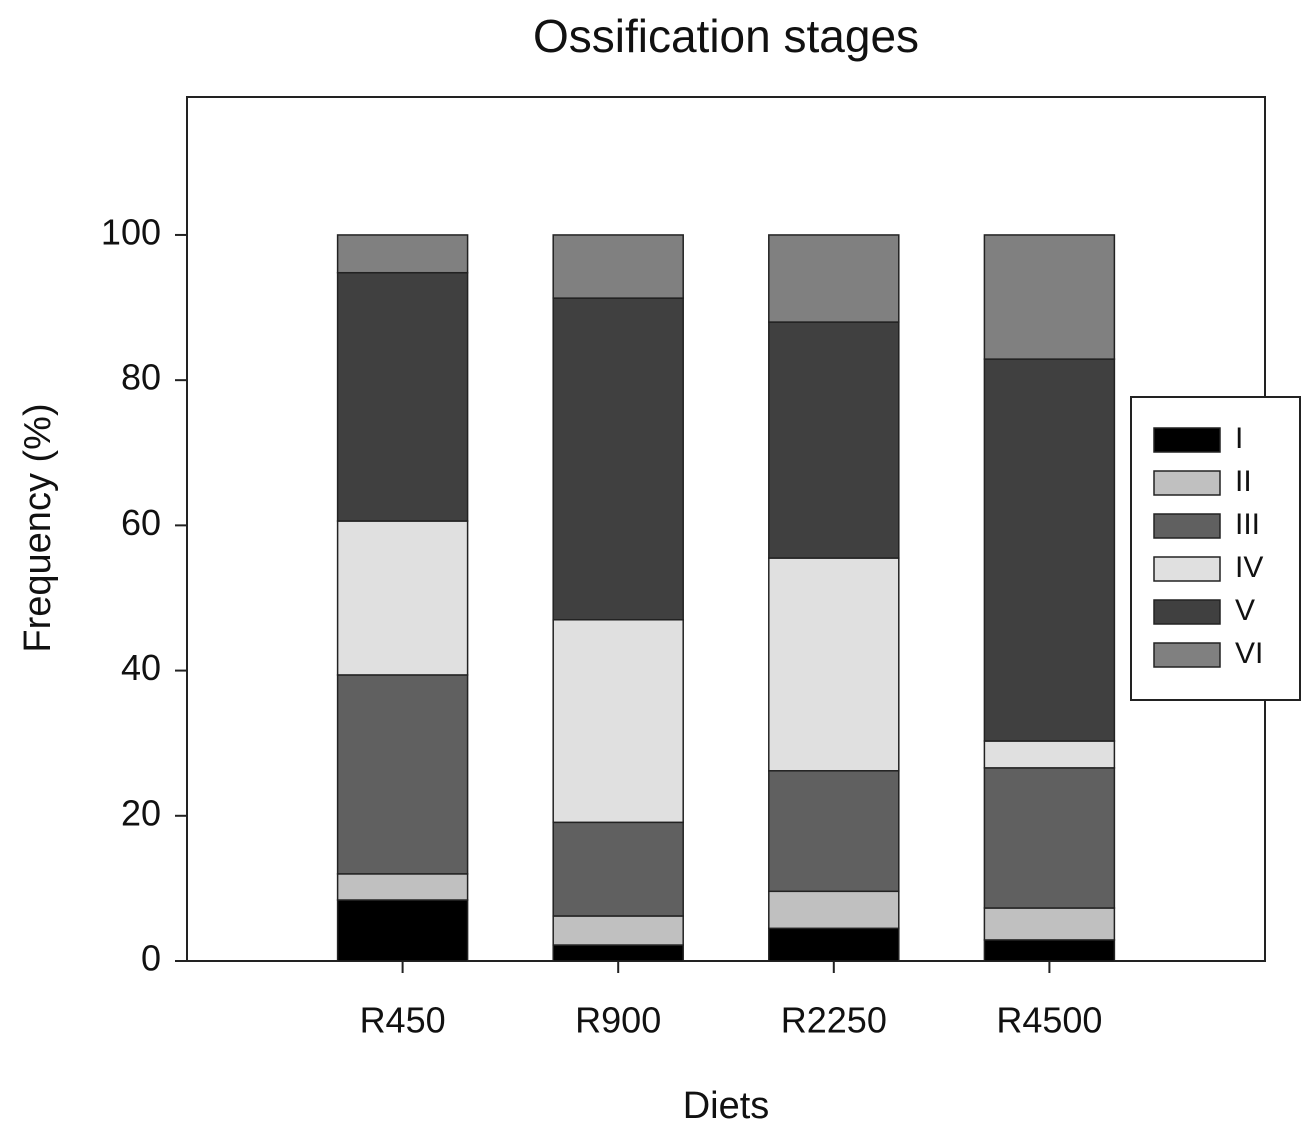 The height and width of the screenshot is (1136, 1303). What do you see at coordinates (141, 667) in the screenshot?
I see `y-tick-label: 40` at bounding box center [141, 667].